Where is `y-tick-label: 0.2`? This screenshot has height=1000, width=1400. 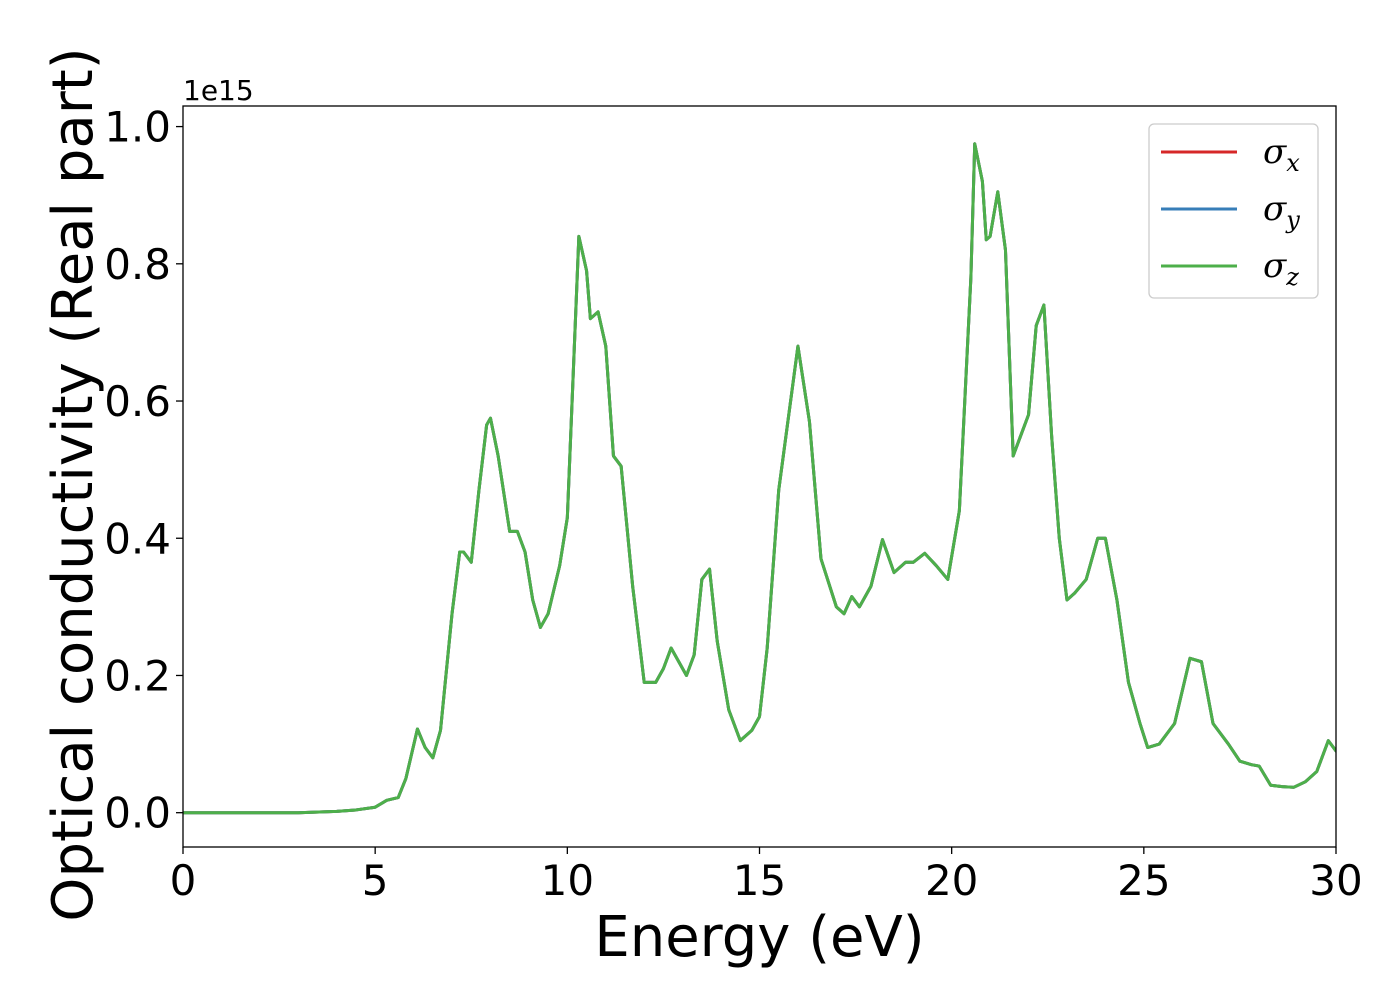
y-tick-label: 0.2 is located at coordinates (137, 675).